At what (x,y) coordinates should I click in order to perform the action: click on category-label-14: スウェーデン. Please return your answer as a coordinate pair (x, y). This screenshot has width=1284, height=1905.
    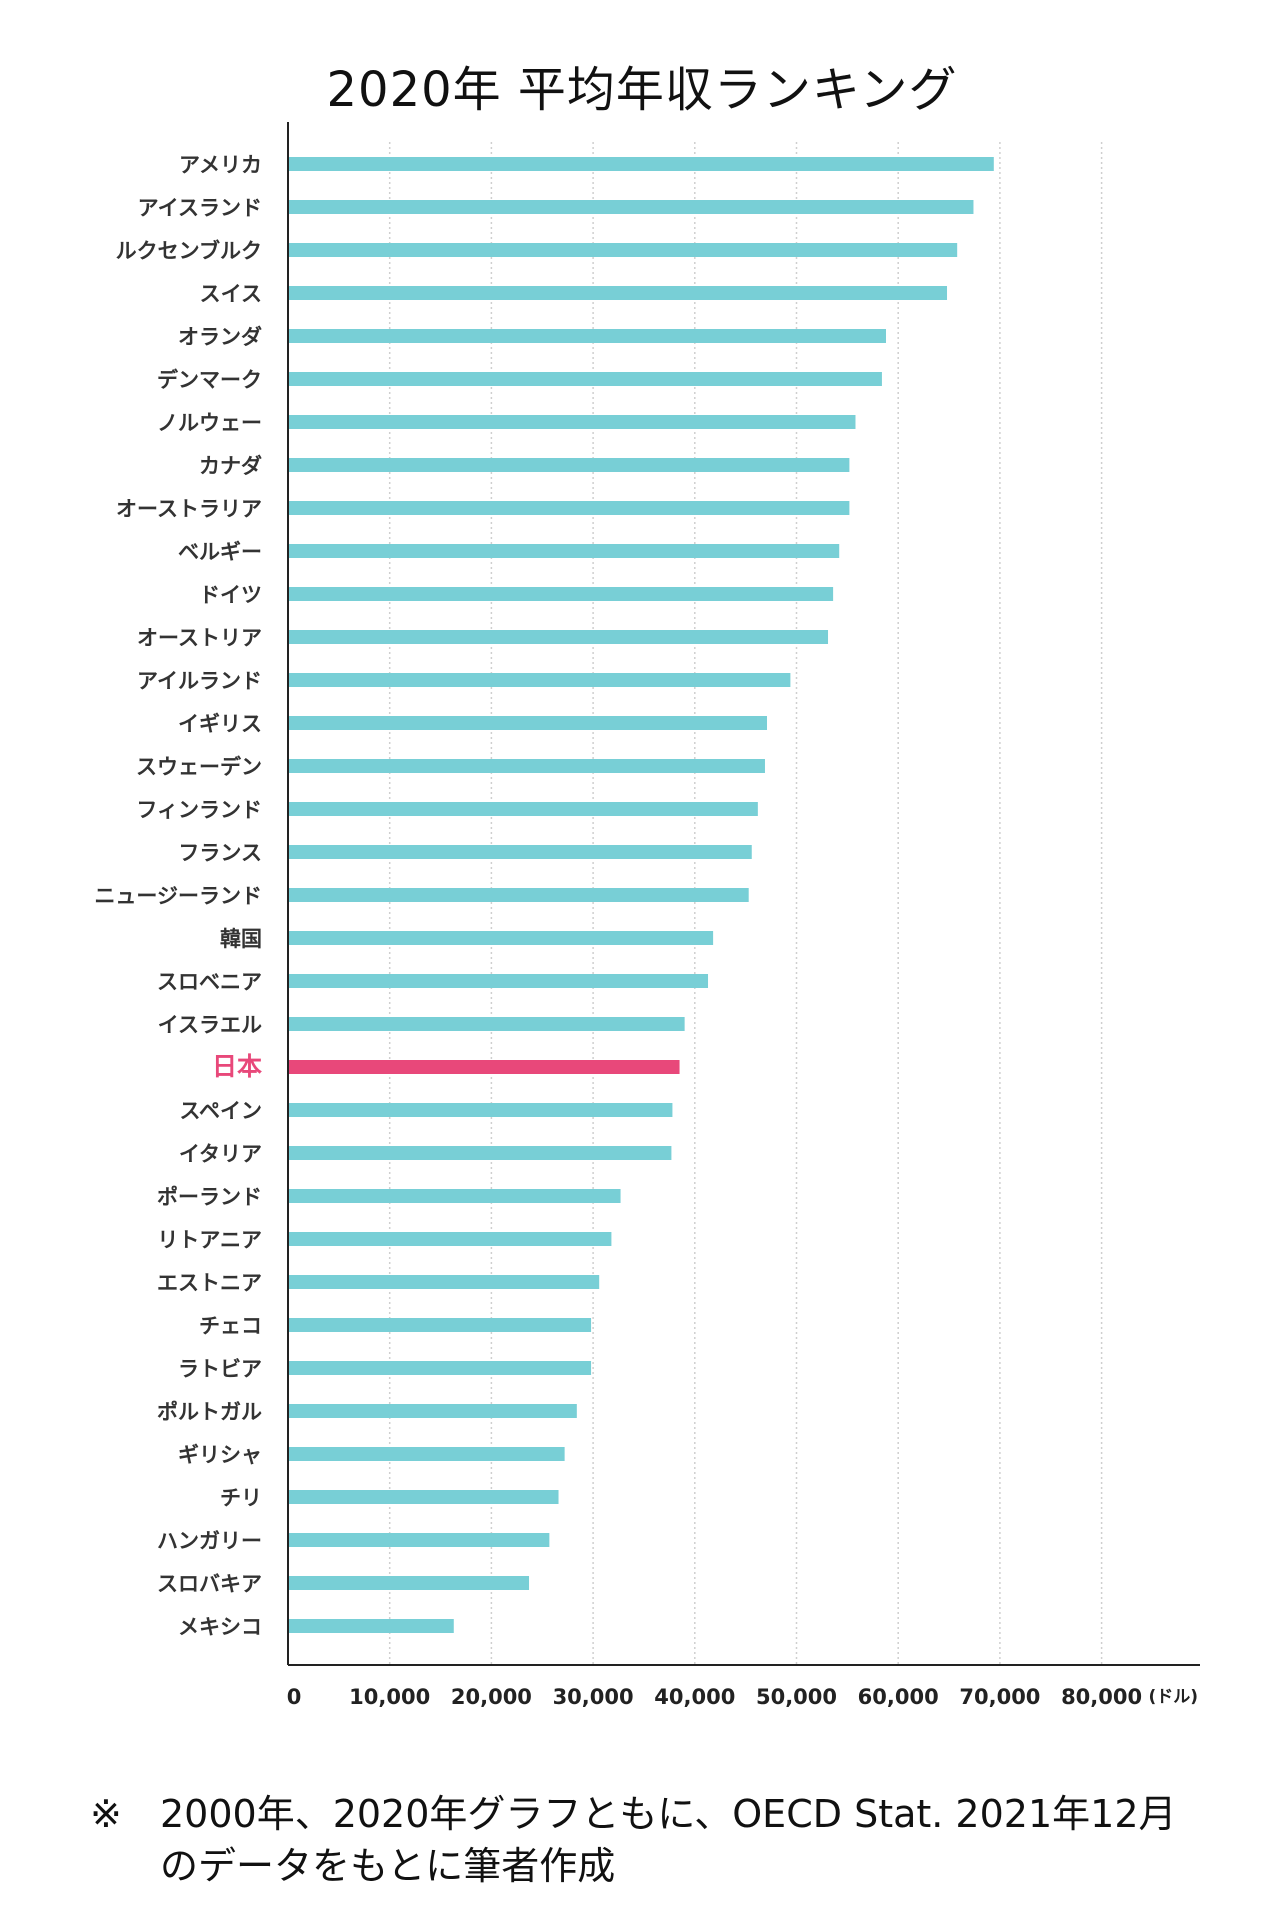
    Looking at the image, I should click on (199, 767).